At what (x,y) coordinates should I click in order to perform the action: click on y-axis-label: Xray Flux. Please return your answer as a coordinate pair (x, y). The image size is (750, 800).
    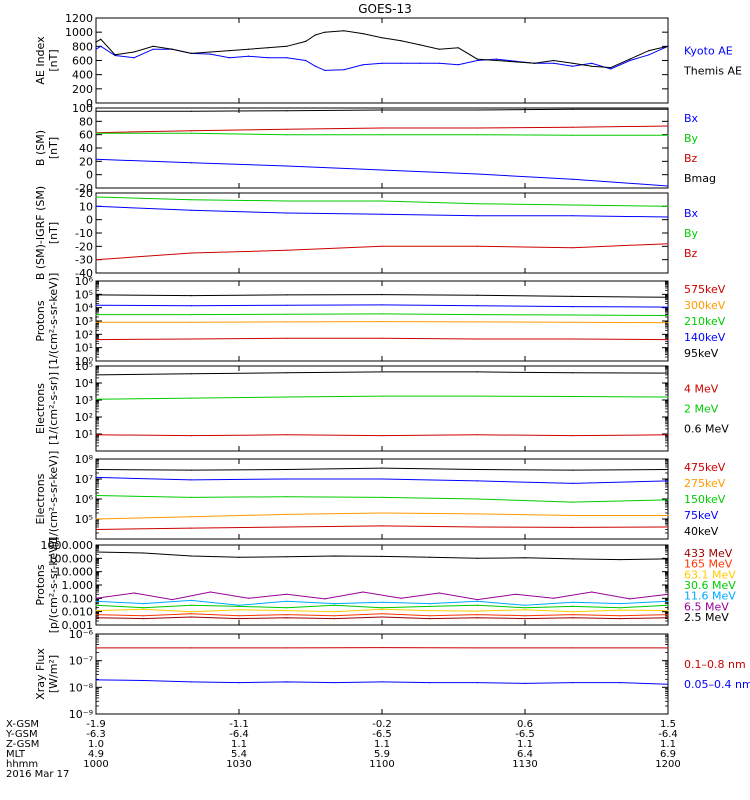
    Looking at the image, I should click on (40, 674).